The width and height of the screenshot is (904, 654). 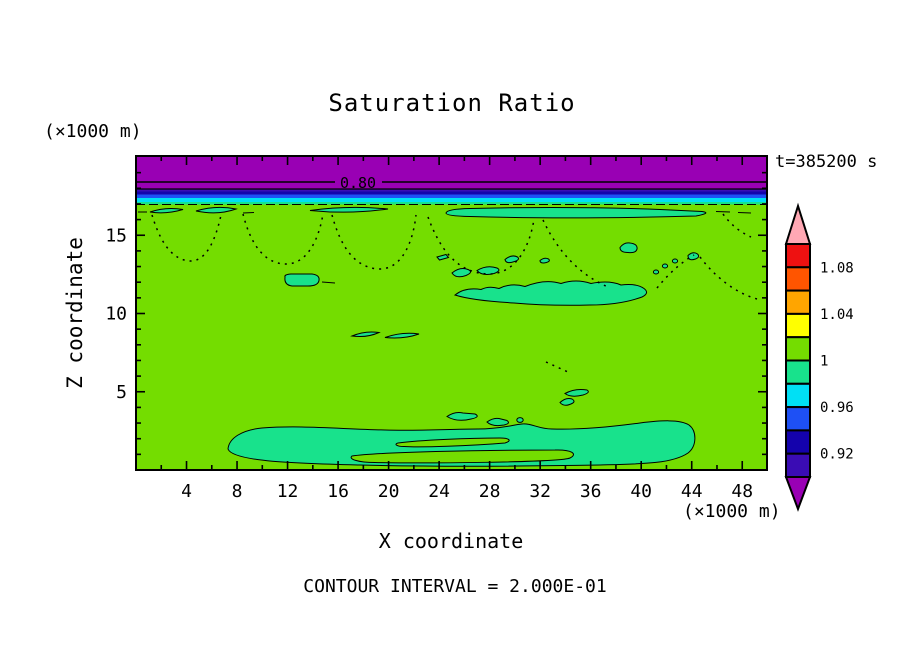 What do you see at coordinates (732, 511) in the screenshot?
I see `x-axis-units-label: (×1000 m)` at bounding box center [732, 511].